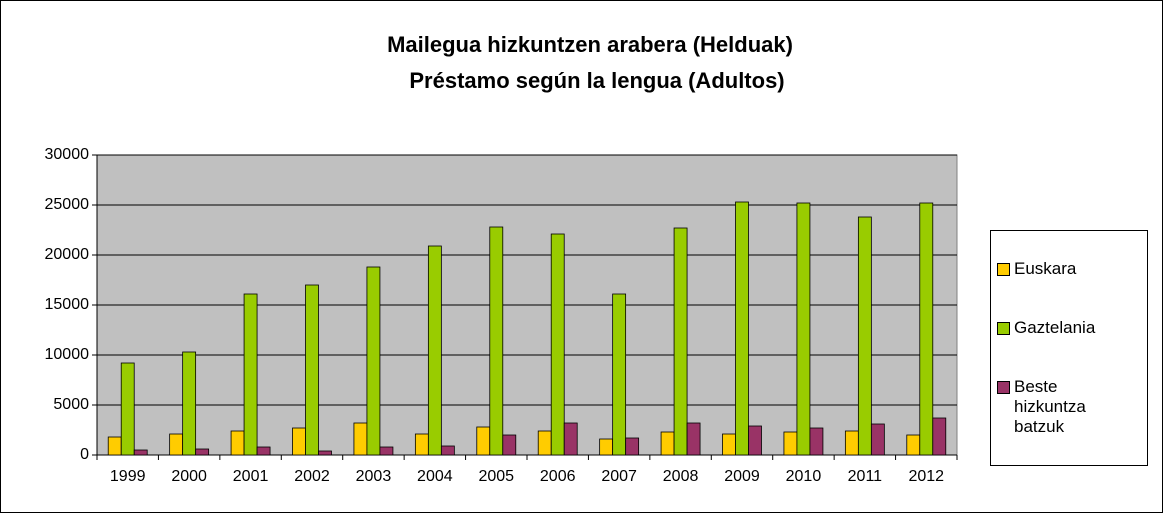 The width and height of the screenshot is (1163, 513). What do you see at coordinates (558, 476) in the screenshot?
I see `x-tick-label: 2006` at bounding box center [558, 476].